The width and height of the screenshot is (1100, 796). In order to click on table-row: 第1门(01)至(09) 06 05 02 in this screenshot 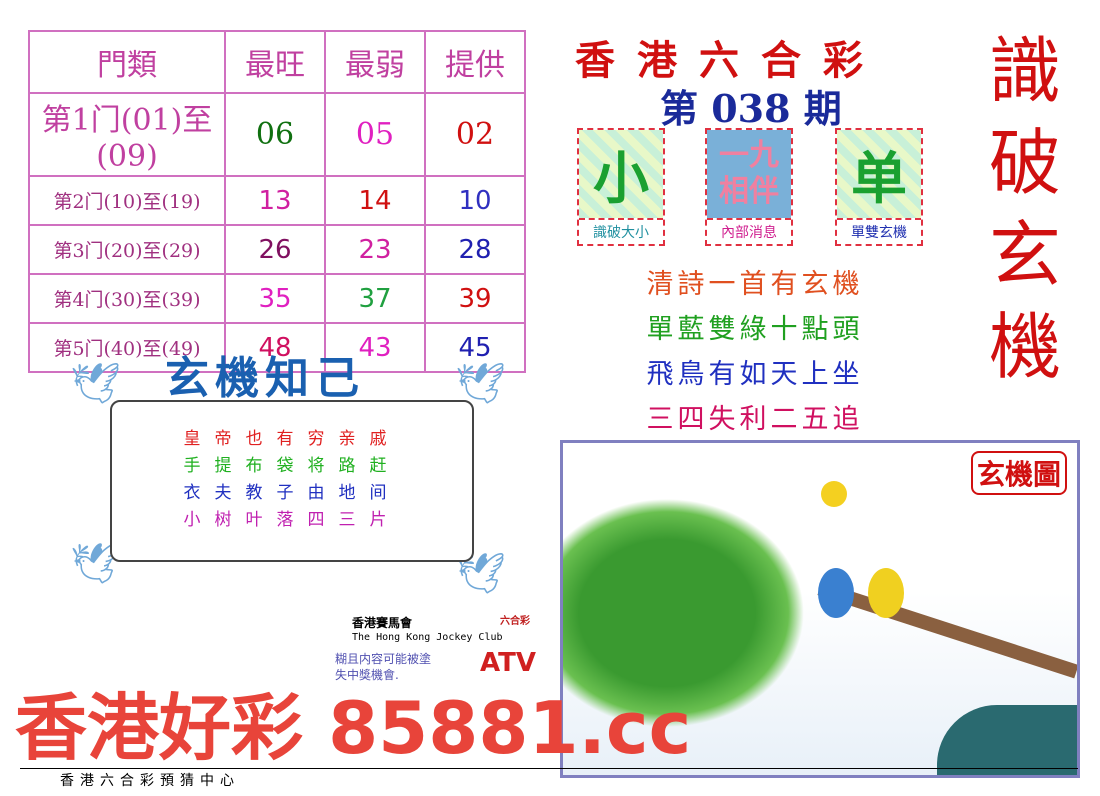, I will do `click(277, 134)`.